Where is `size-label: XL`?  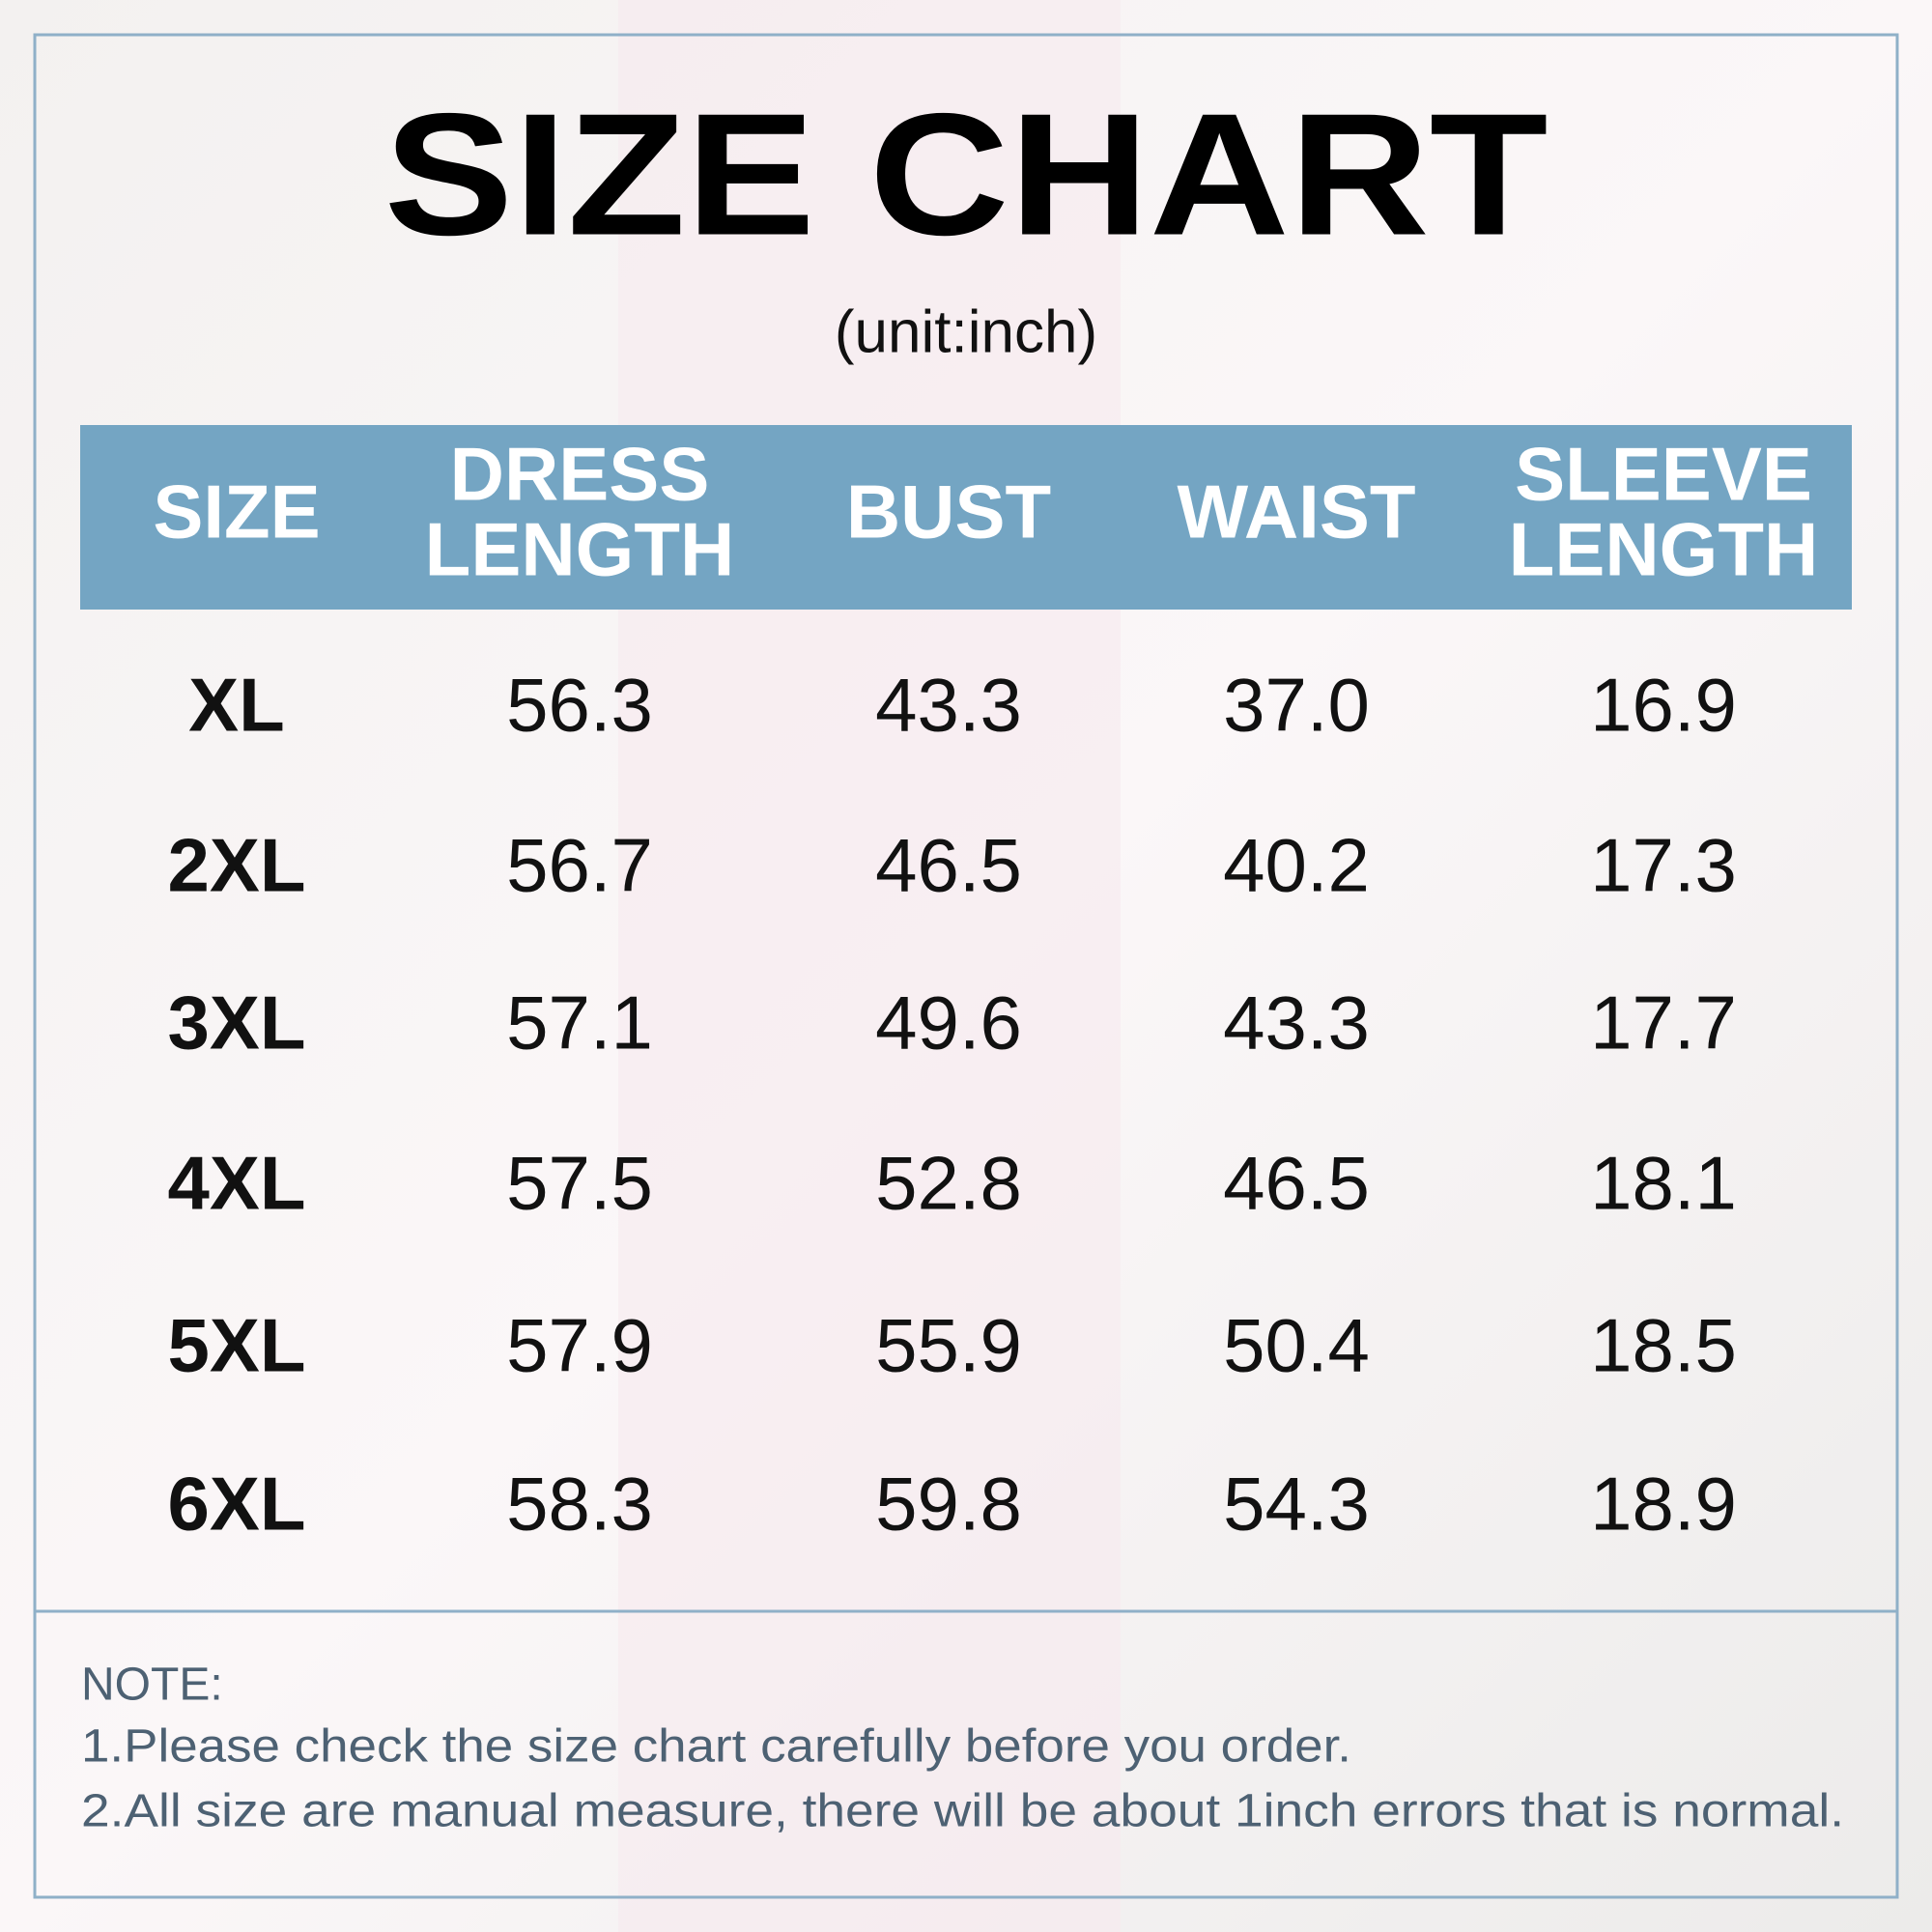
size-label: XL is located at coordinates (236, 705).